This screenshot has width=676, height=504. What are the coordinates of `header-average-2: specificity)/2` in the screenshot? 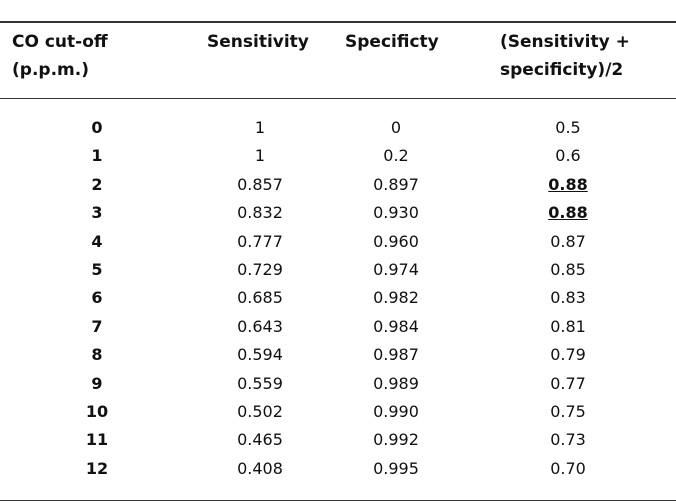 It's located at (562, 70).